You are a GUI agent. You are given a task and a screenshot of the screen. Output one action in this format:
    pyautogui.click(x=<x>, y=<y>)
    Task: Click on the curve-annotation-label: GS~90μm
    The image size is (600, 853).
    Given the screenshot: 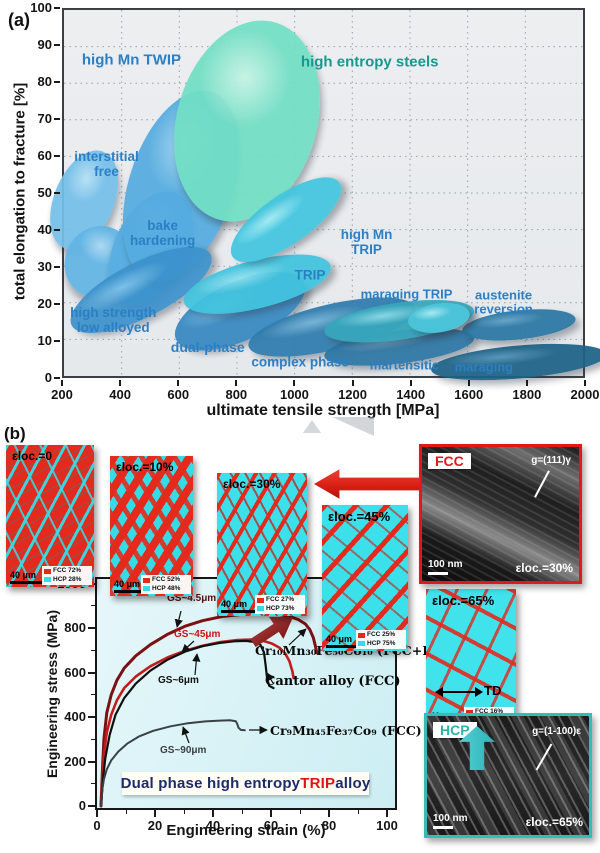 What is the action you would take?
    pyautogui.click(x=183, y=750)
    